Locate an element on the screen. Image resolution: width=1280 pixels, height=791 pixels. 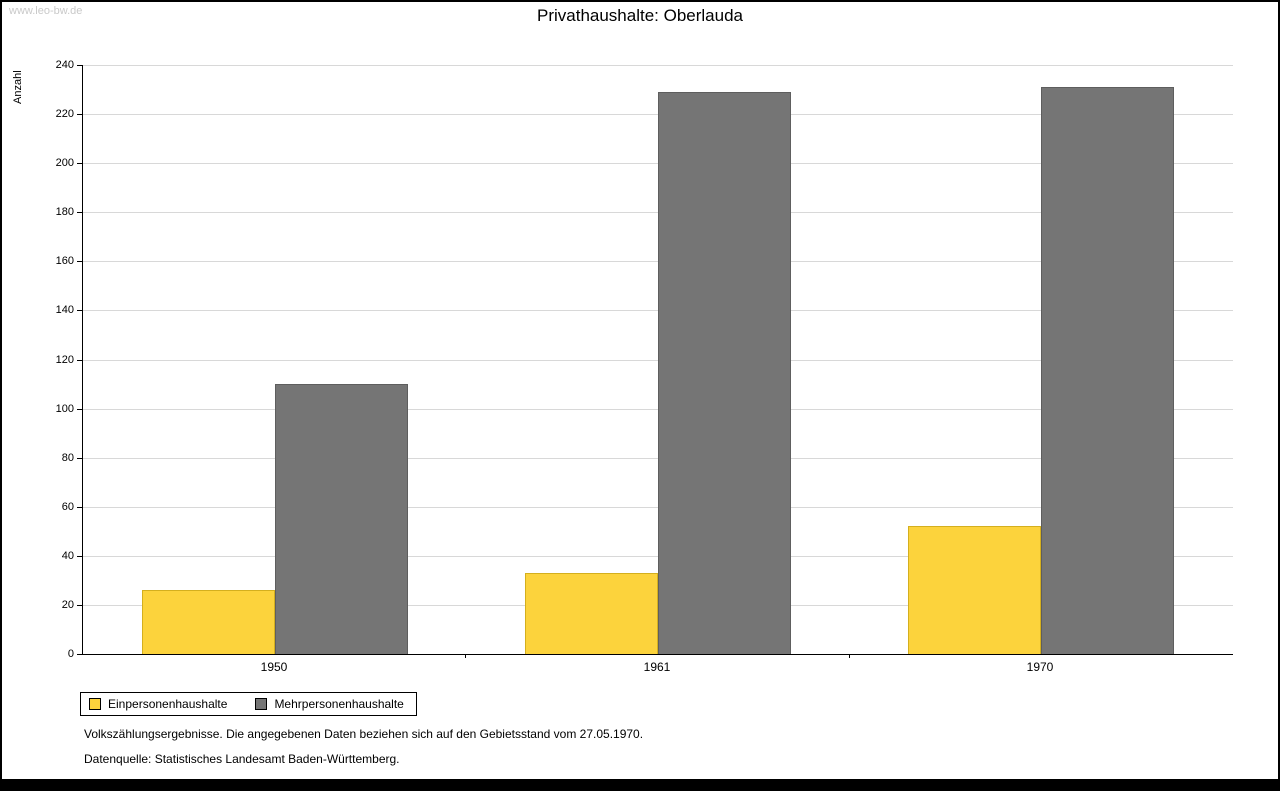
legend-item-mehrpersonenhaushalte: Mehrpersonenhaushalte is located at coordinates (329, 704).